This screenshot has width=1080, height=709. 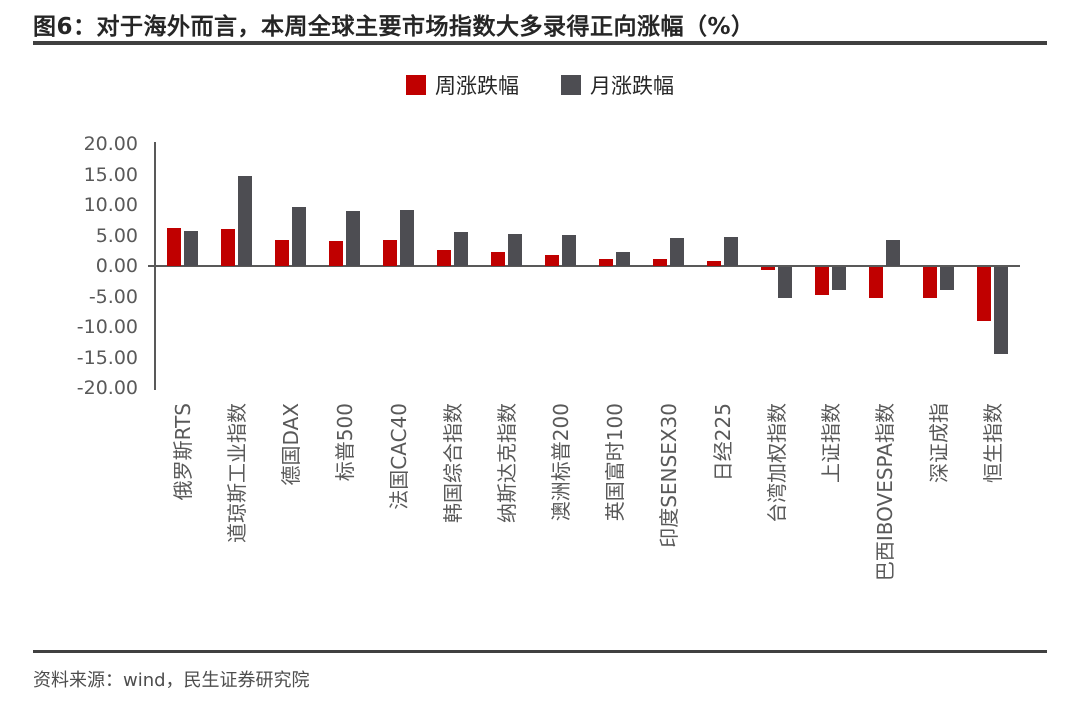 I want to click on x-label-深证成指: 深证成指, so click(x=938, y=443).